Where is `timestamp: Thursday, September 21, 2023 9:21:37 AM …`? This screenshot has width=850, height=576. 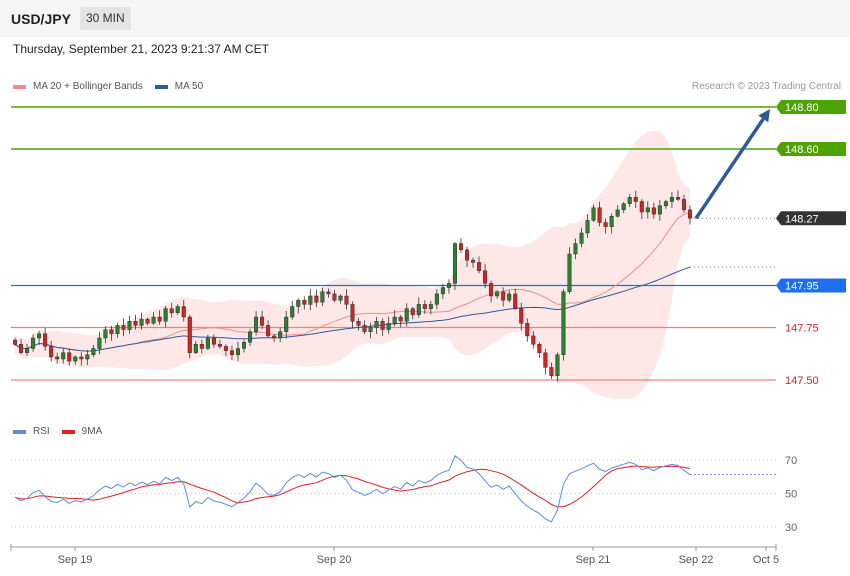
timestamp: Thursday, September 21, 2023 9:21:37 AM … is located at coordinates (141, 49).